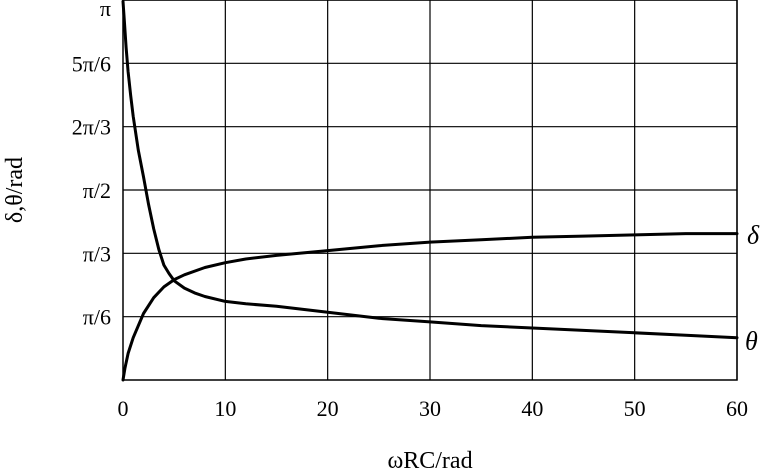  What do you see at coordinates (532, 408) in the screenshot?
I see `x-tick-label: 40` at bounding box center [532, 408].